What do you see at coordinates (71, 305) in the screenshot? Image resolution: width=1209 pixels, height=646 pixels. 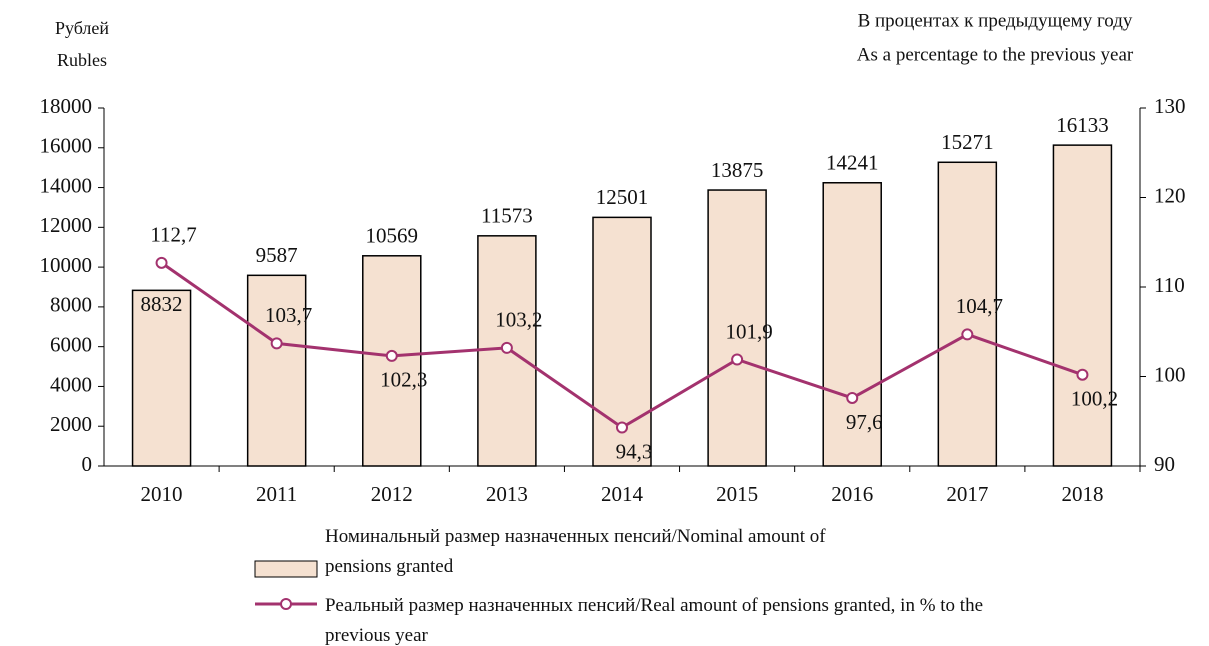 I see `y-tick-label: 8000` at bounding box center [71, 305].